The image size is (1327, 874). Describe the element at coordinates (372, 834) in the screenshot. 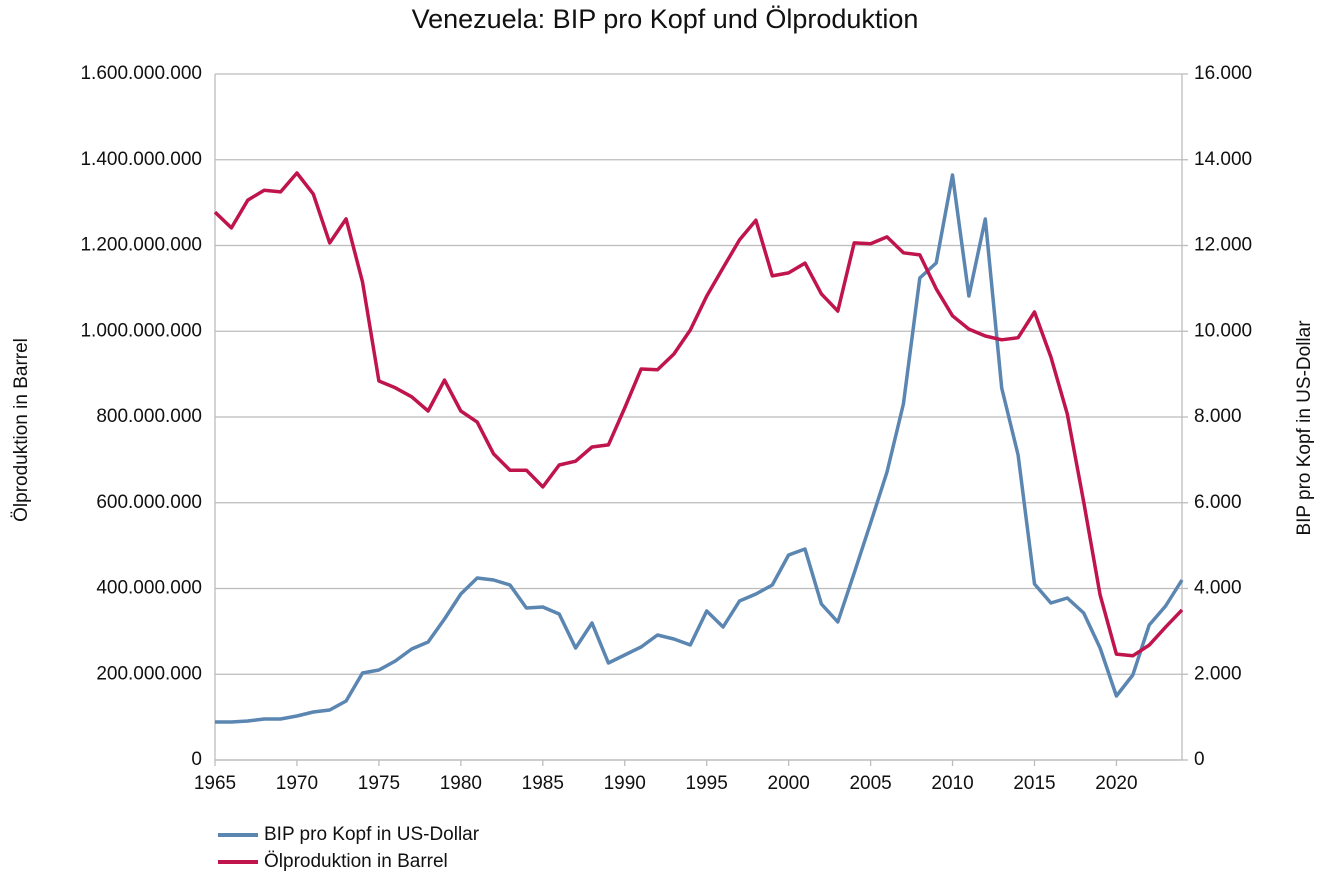

I see `legend-label: BIP pro Kopf in US-Dollar` at that location.